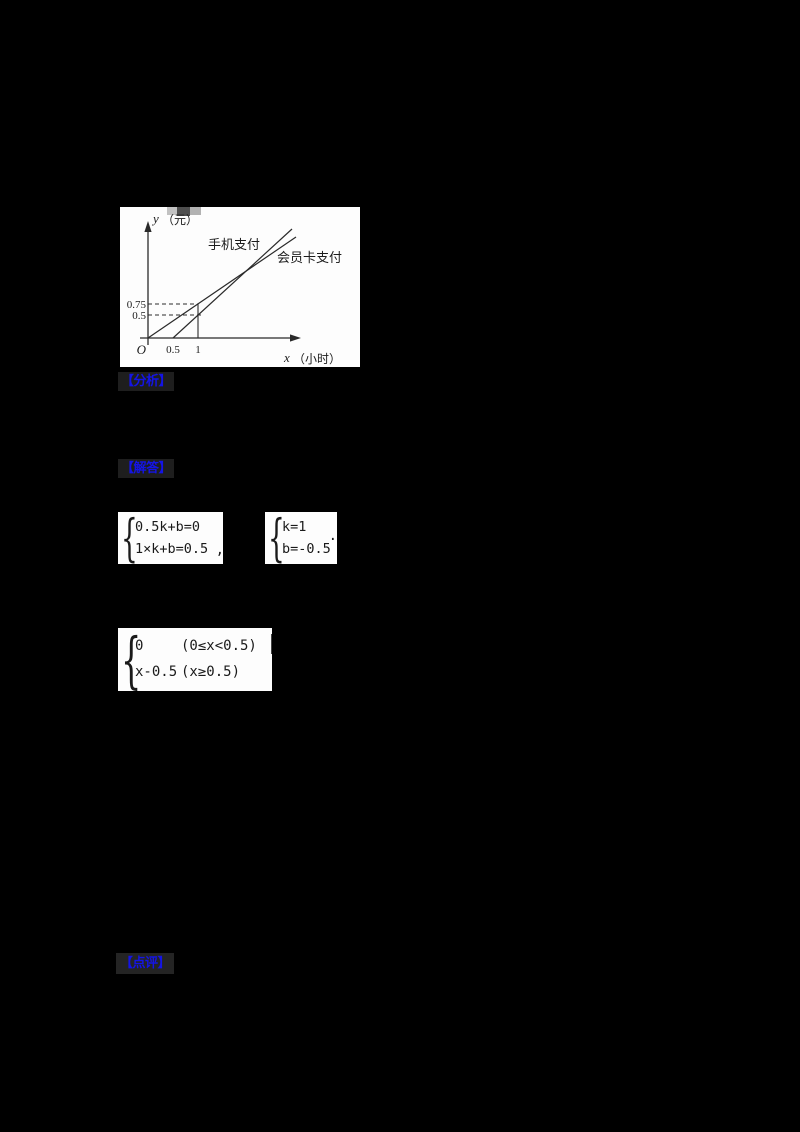 The height and width of the screenshot is (1132, 800). I want to click on comment-tag: 【点评】, so click(145, 963).